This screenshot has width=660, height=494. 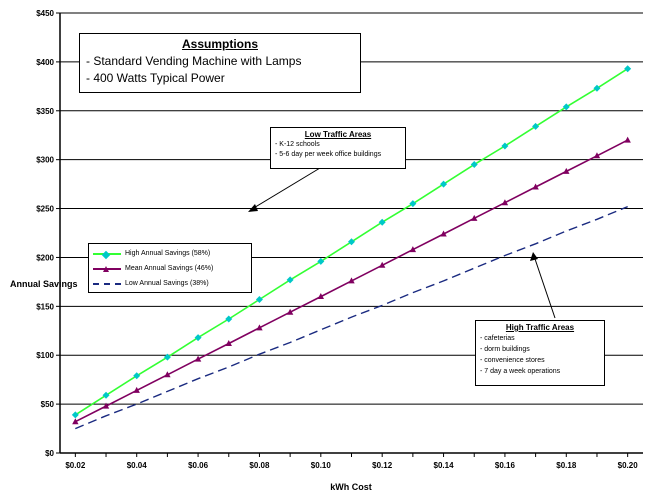 What do you see at coordinates (534, 256) in the screenshot?
I see `high-traffic-arrowhead` at bounding box center [534, 256].